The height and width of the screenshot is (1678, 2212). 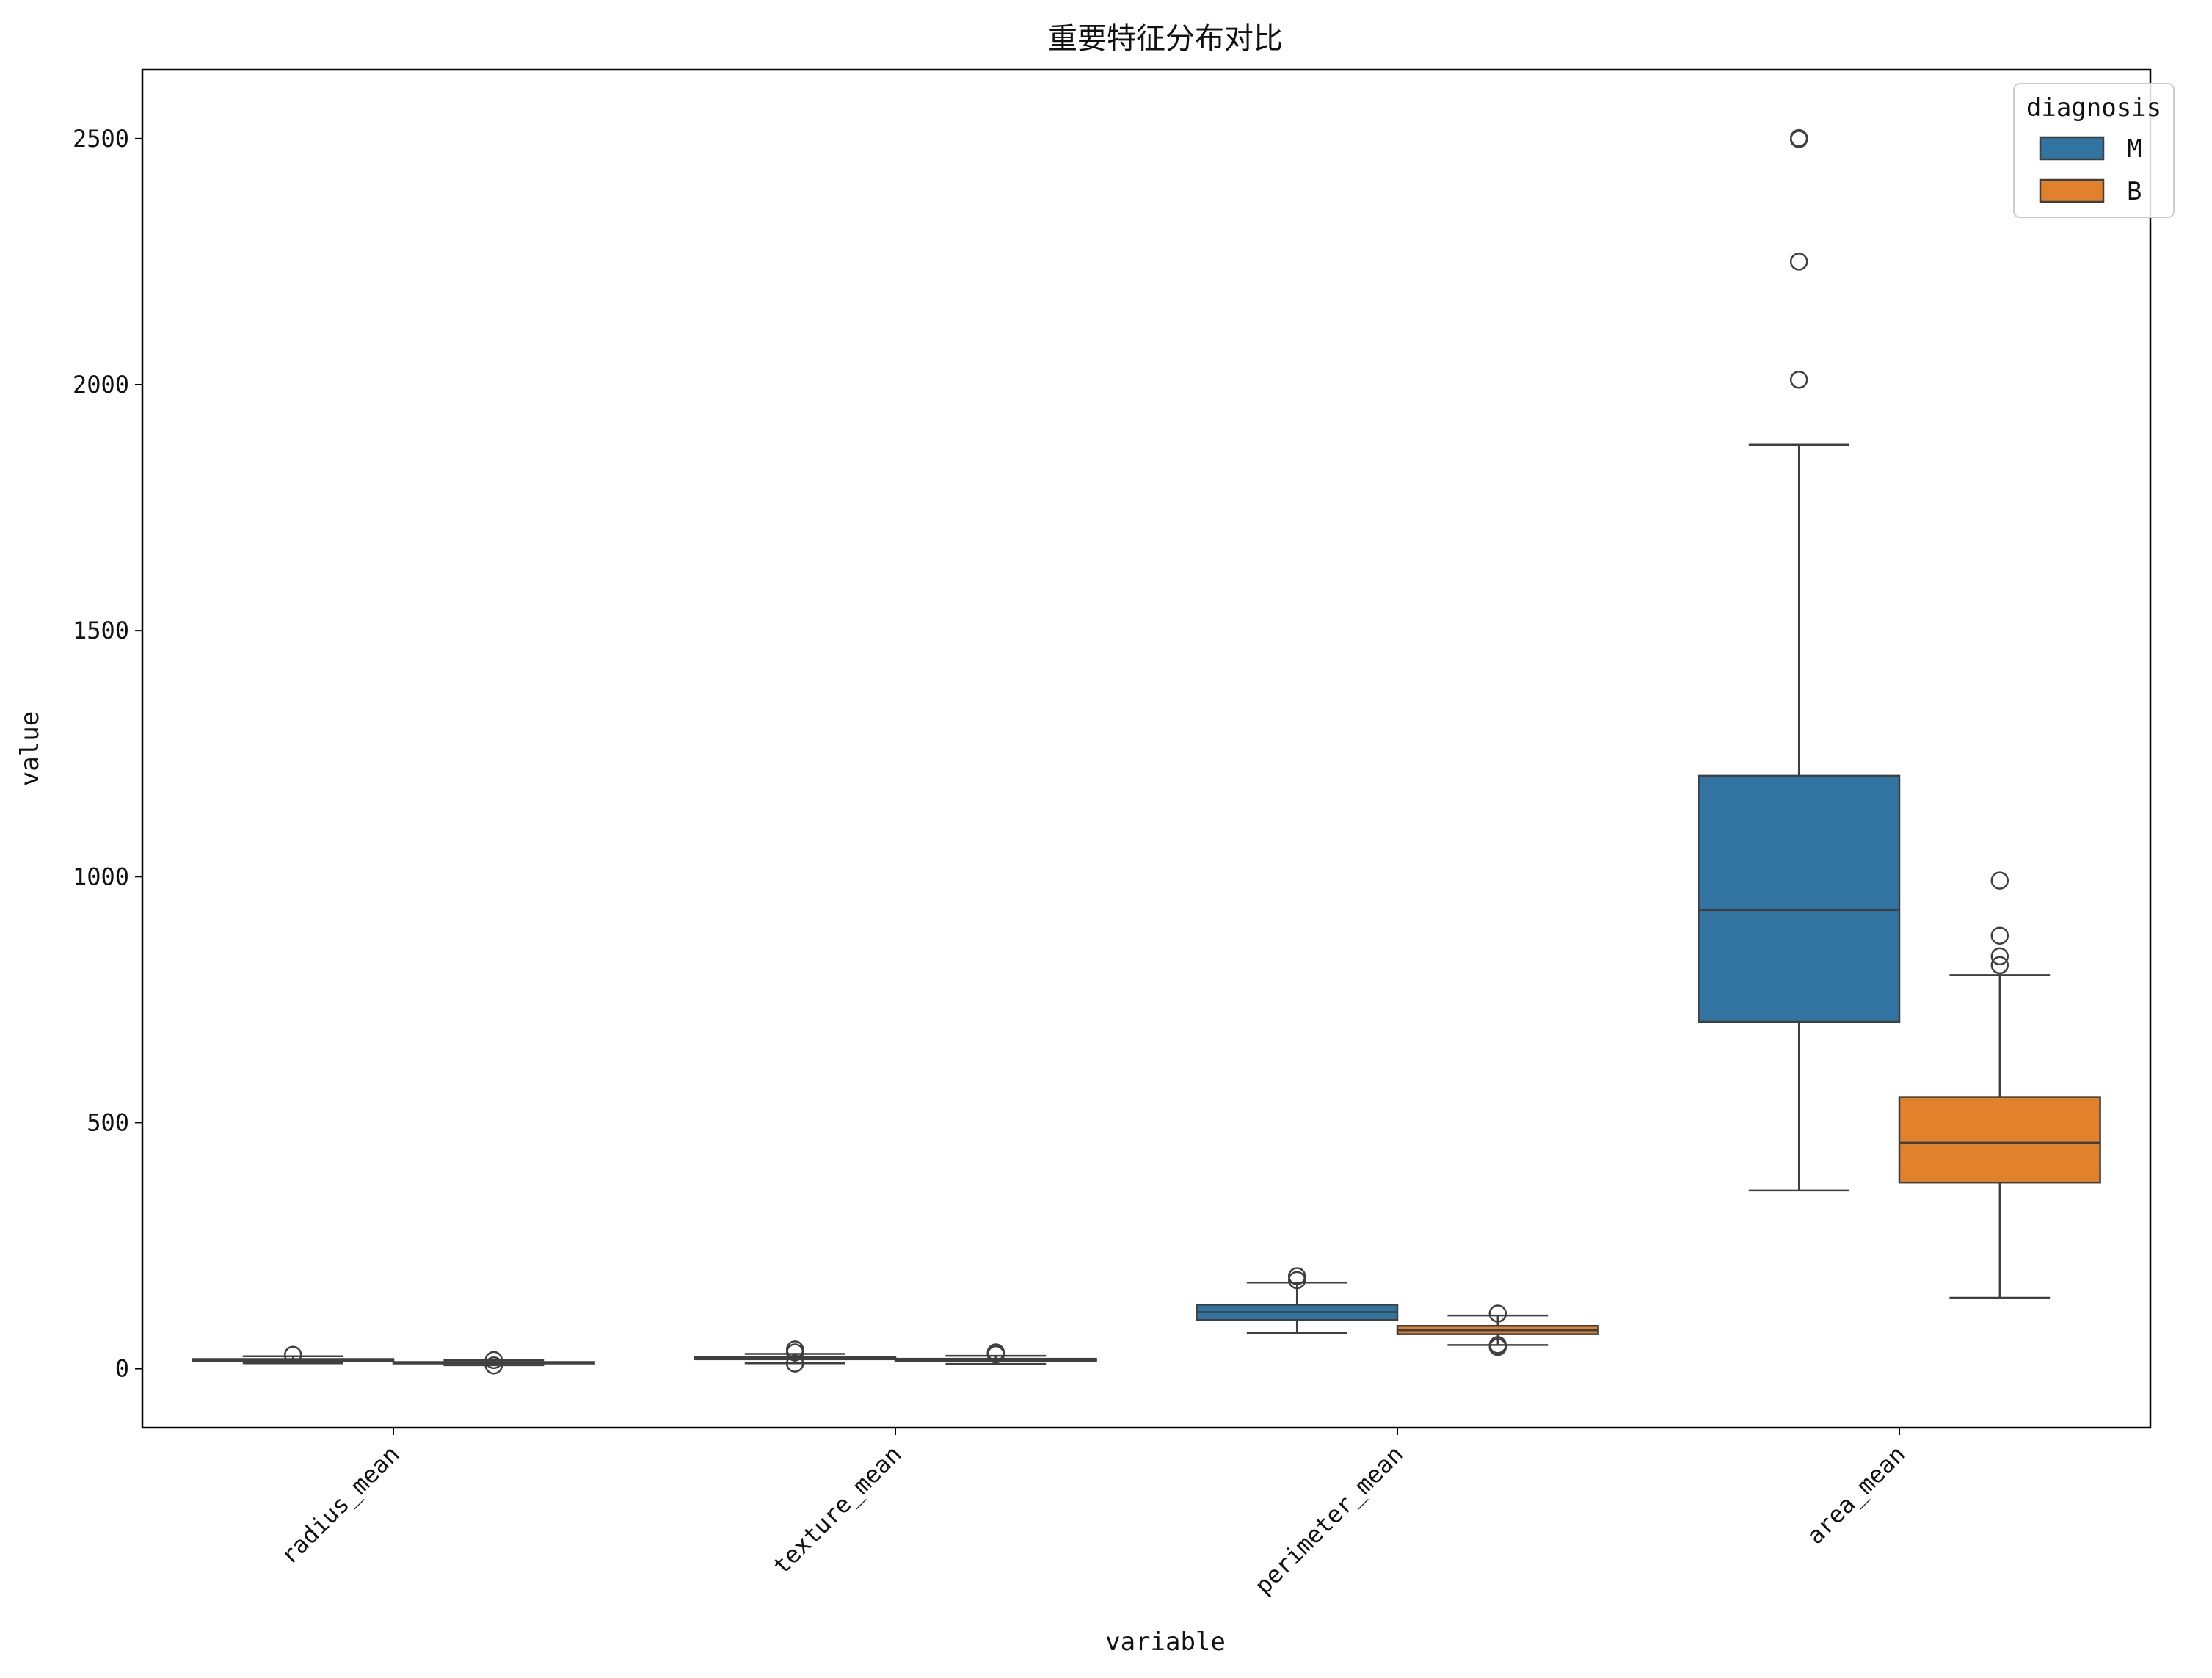 I want to click on y-tick-label: 2000, so click(x=101, y=385).